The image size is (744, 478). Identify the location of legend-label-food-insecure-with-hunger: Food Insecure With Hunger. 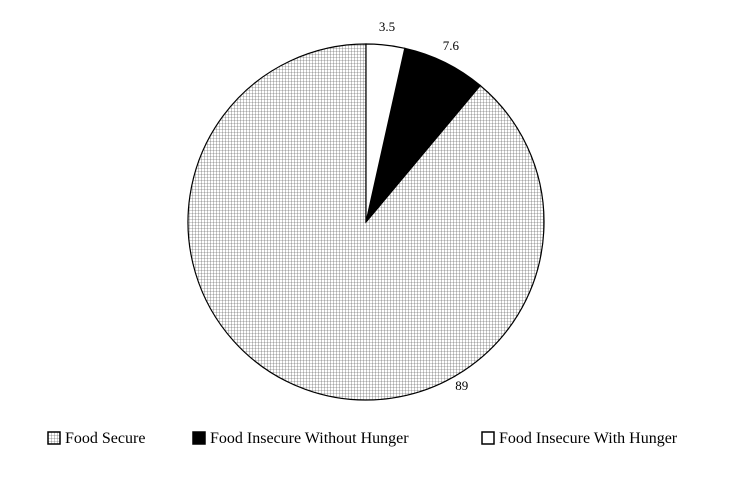
(588, 438).